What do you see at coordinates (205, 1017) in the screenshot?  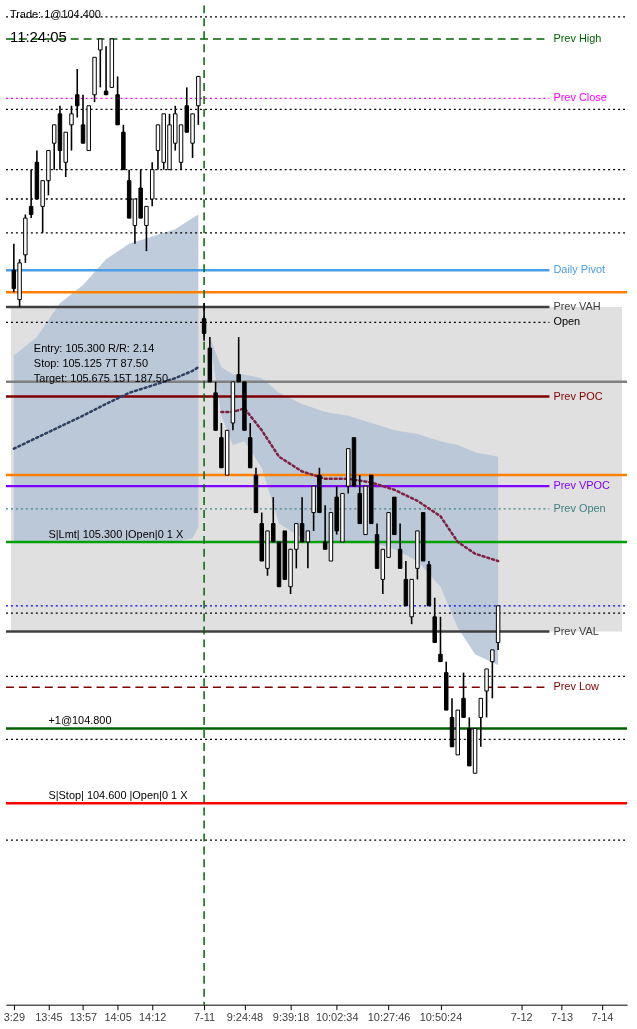 I see `x-tick-label: 7-11` at bounding box center [205, 1017].